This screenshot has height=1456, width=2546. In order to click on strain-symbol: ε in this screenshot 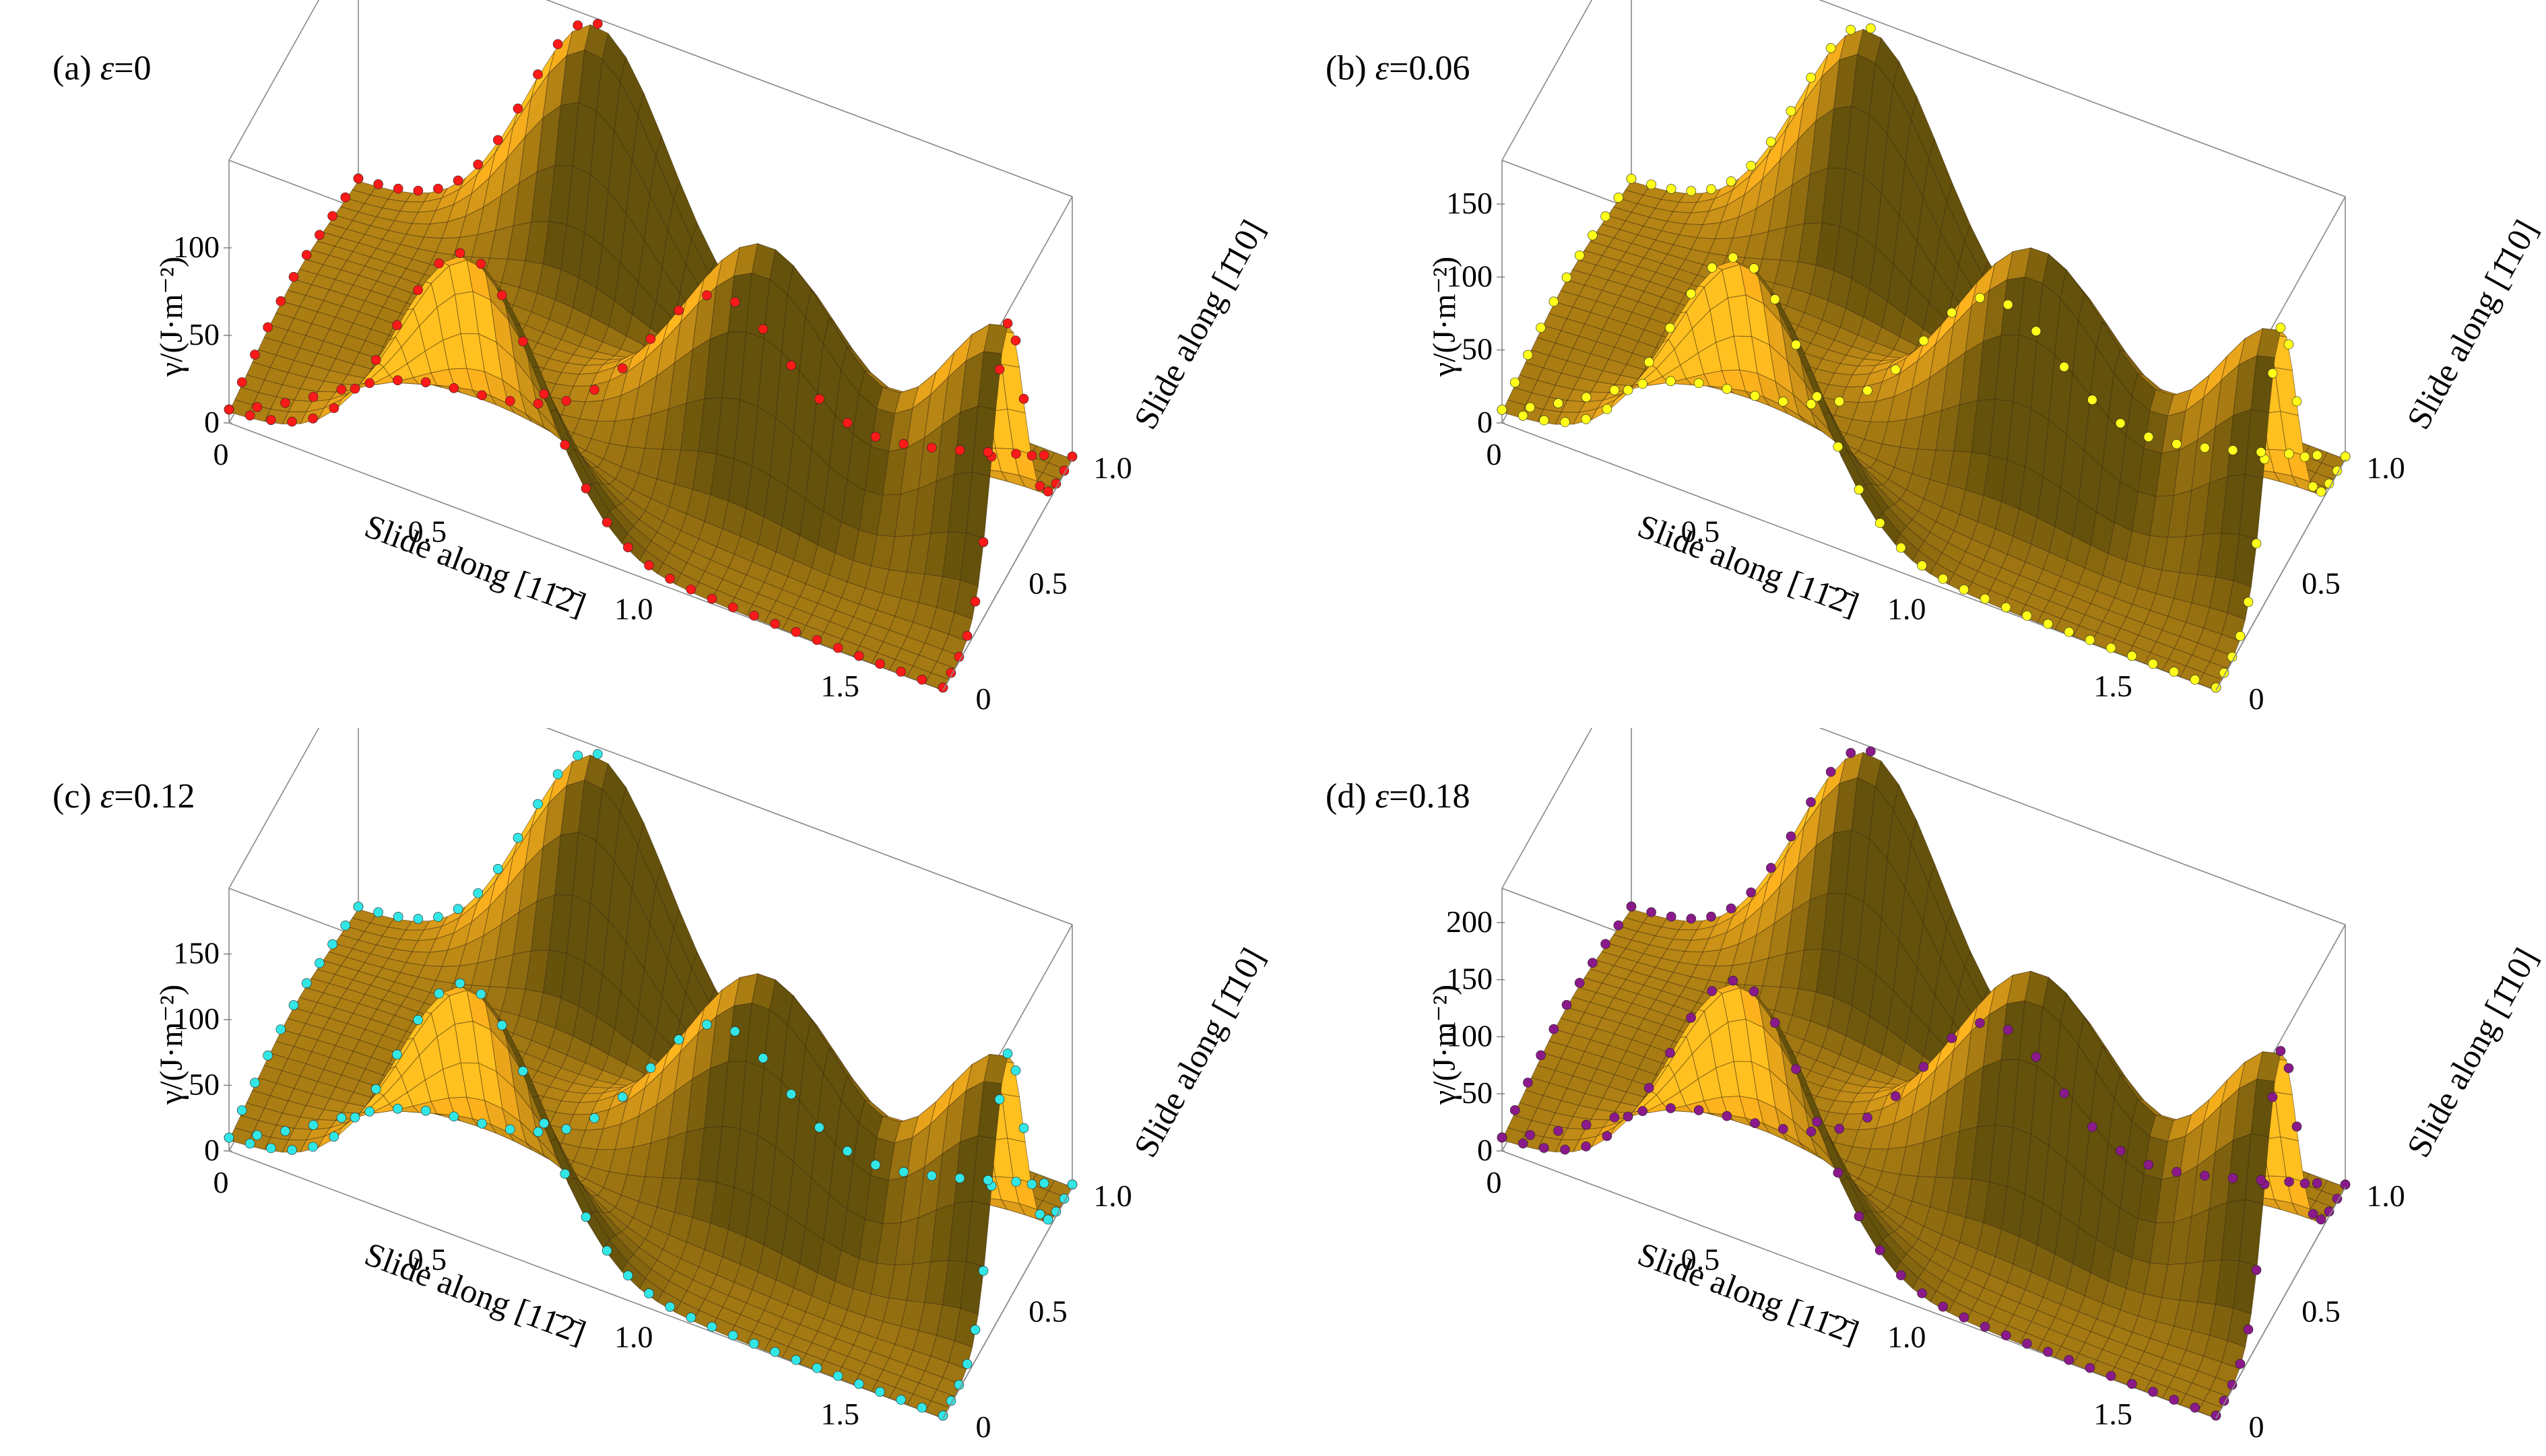, I will do `click(1383, 797)`.